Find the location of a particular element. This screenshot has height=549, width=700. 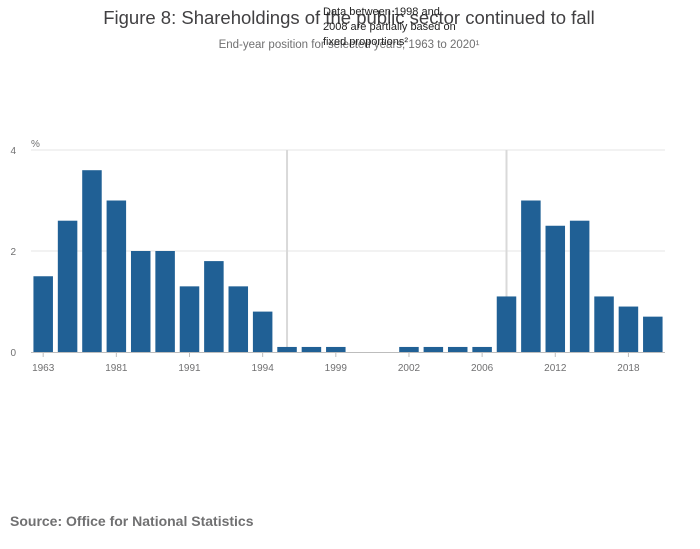

y-axis-unit: % is located at coordinates (35, 144).